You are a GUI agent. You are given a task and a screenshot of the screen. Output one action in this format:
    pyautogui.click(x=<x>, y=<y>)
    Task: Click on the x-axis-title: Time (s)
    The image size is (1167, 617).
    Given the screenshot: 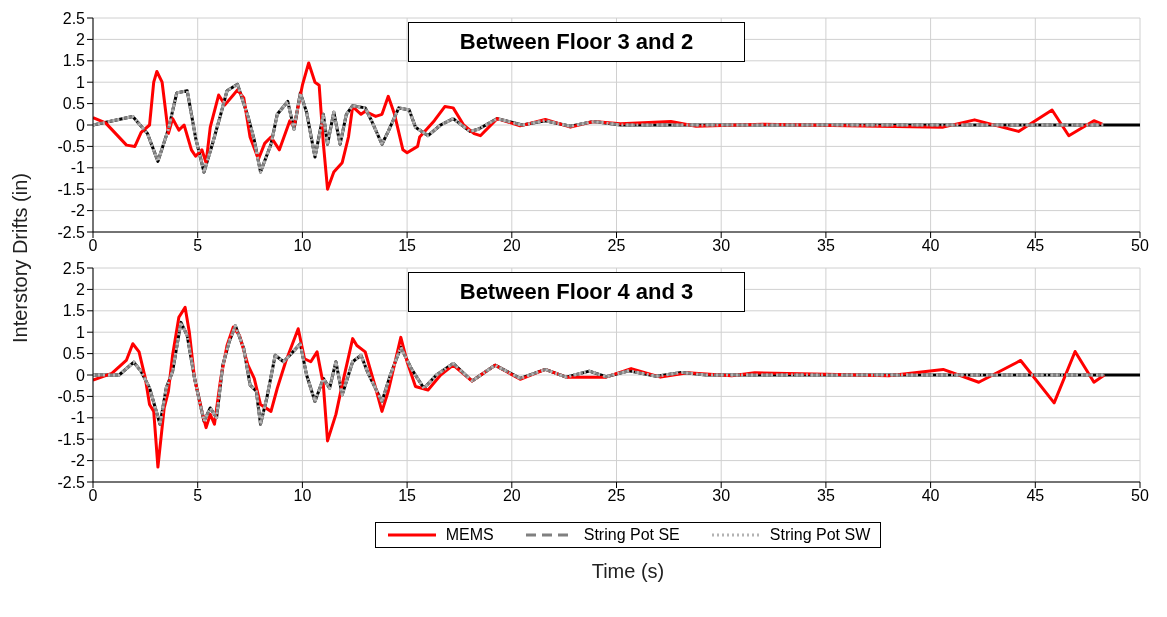 What is the action you would take?
    pyautogui.click(x=628, y=571)
    